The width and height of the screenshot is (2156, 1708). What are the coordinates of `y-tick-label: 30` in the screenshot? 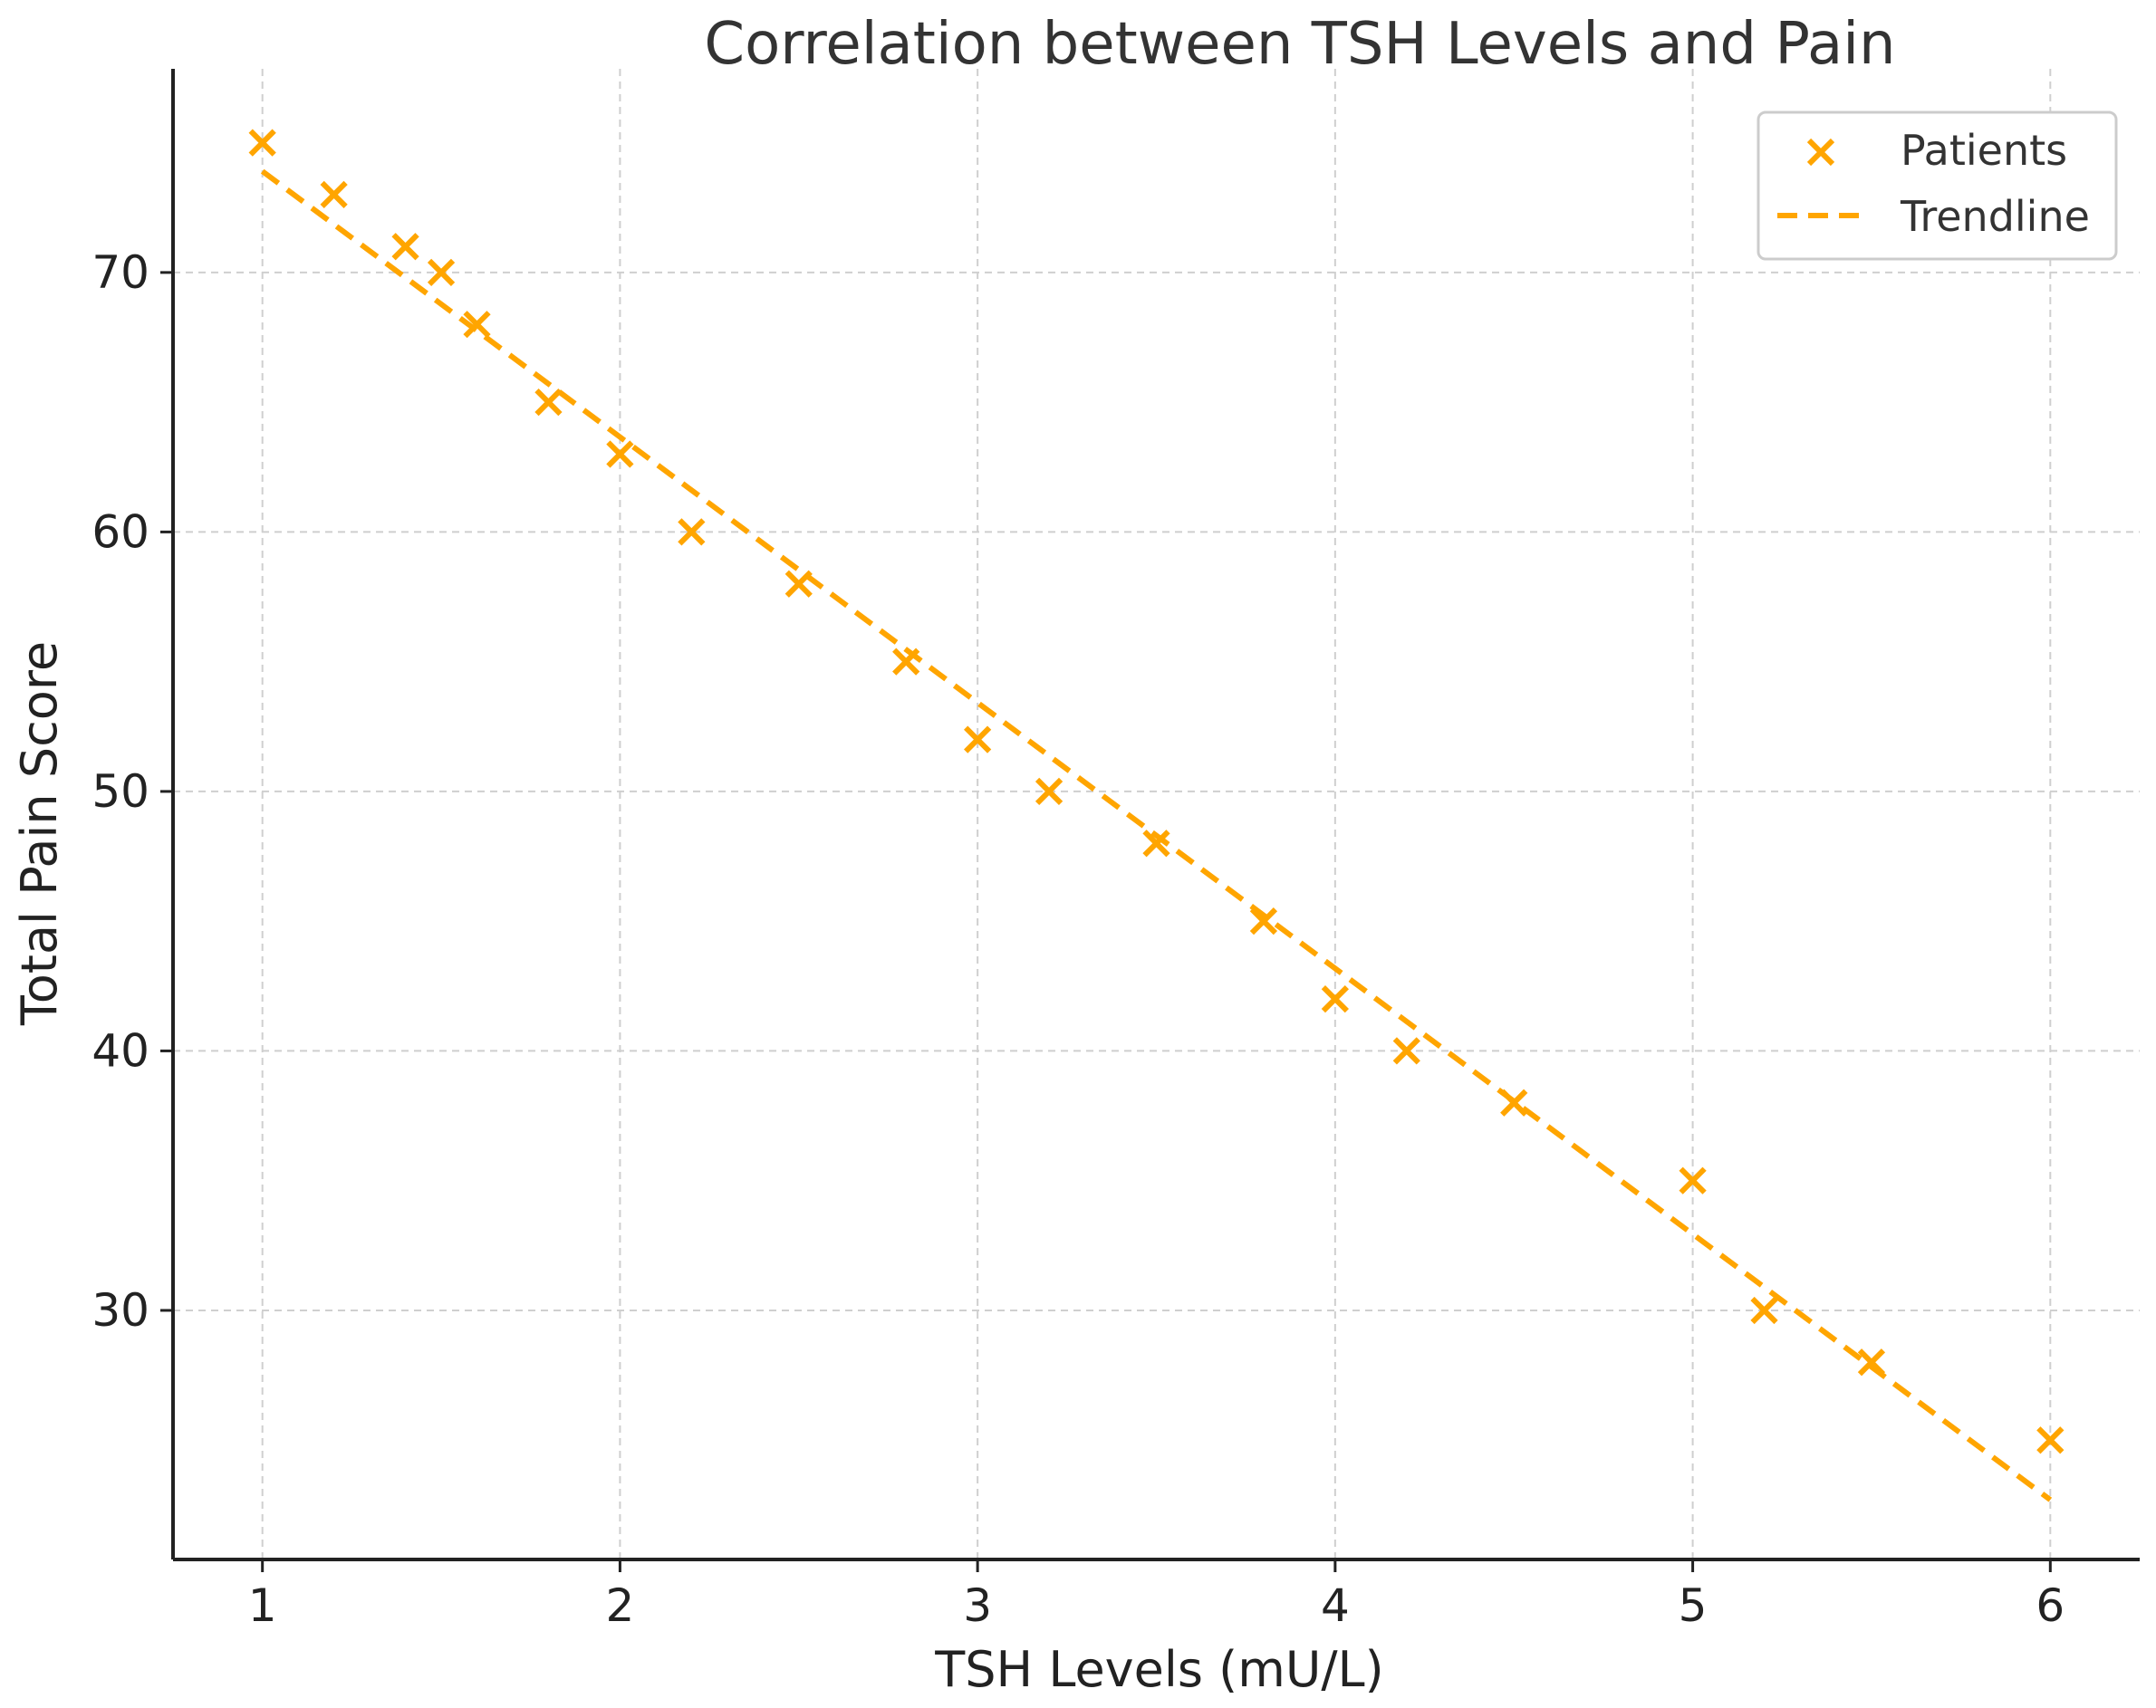 It's located at (120, 1310).